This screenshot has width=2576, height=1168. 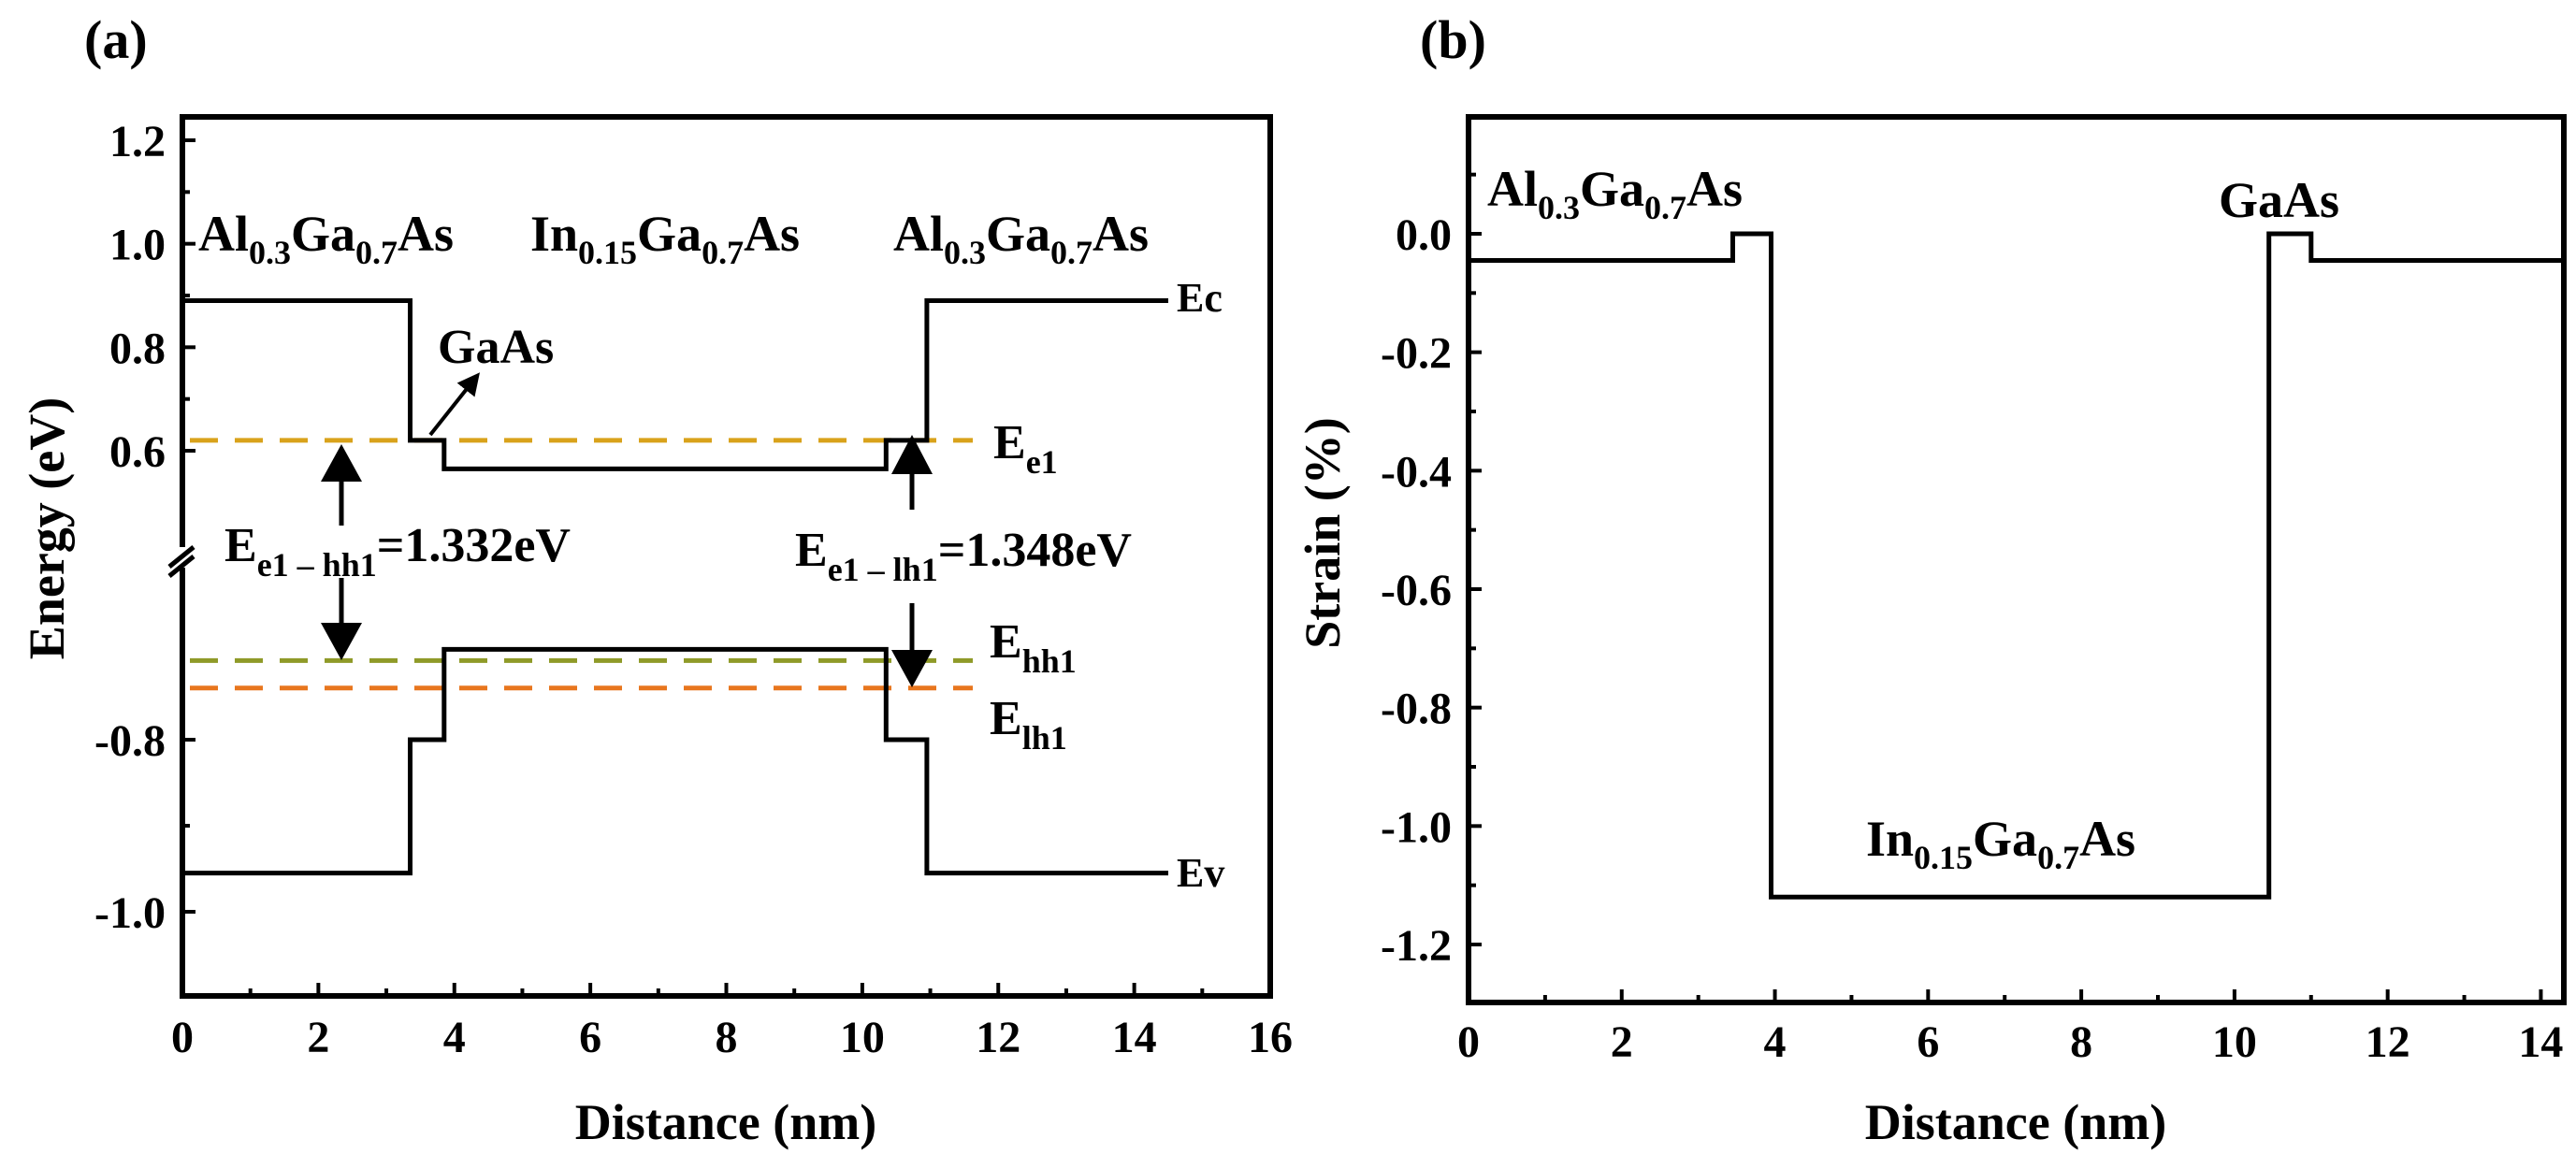 I want to click on b-ytick-label: -1.2, so click(x=1416, y=946).